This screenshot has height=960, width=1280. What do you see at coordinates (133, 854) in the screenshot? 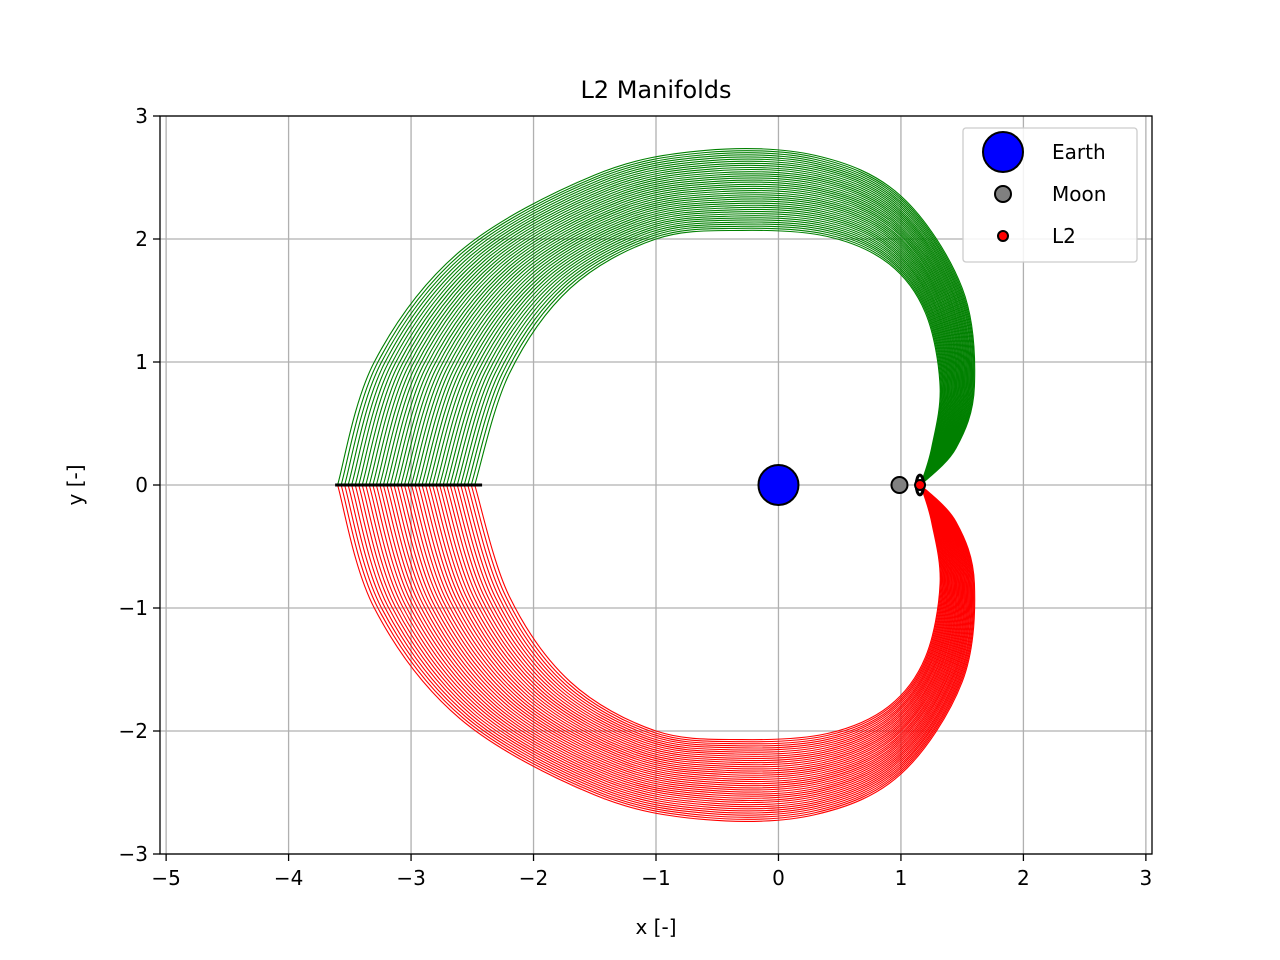
I see `y-tick-label: −3` at bounding box center [133, 854].